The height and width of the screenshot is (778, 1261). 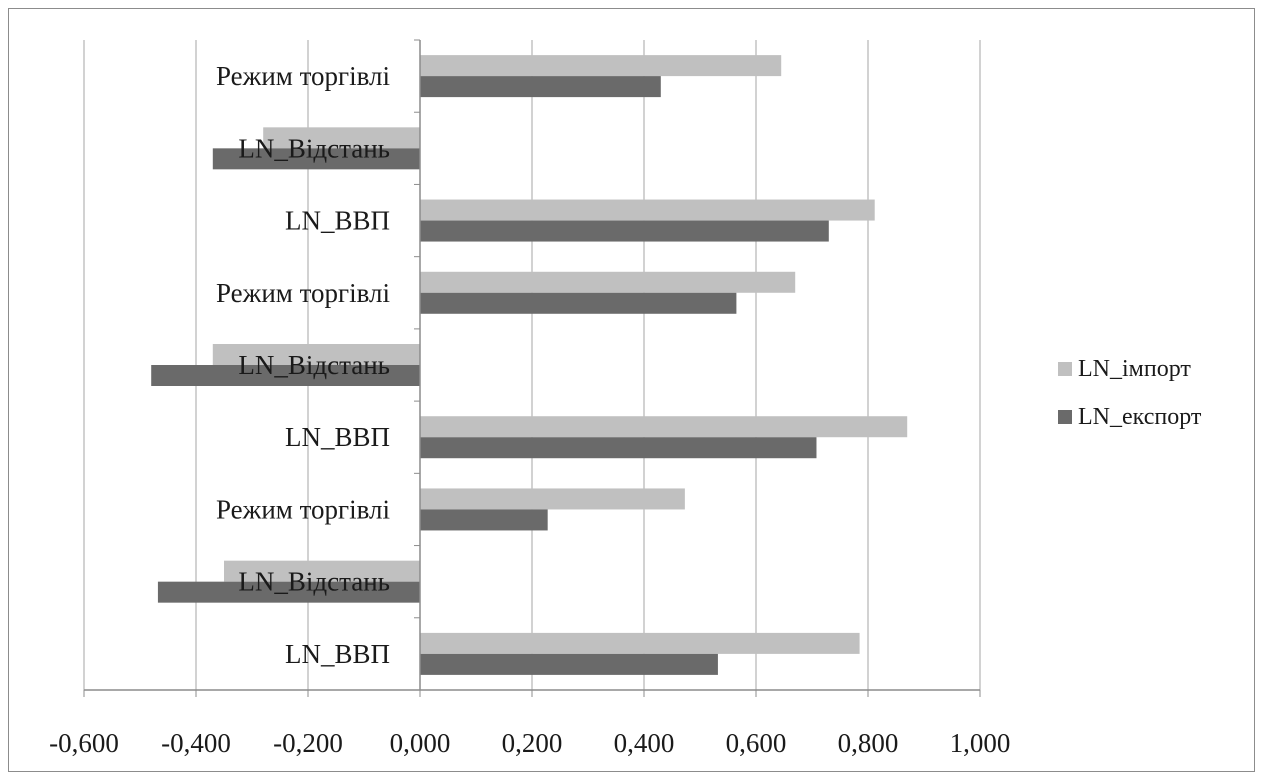 What do you see at coordinates (1140, 417) in the screenshot?
I see `legend-label: LN_експорт` at bounding box center [1140, 417].